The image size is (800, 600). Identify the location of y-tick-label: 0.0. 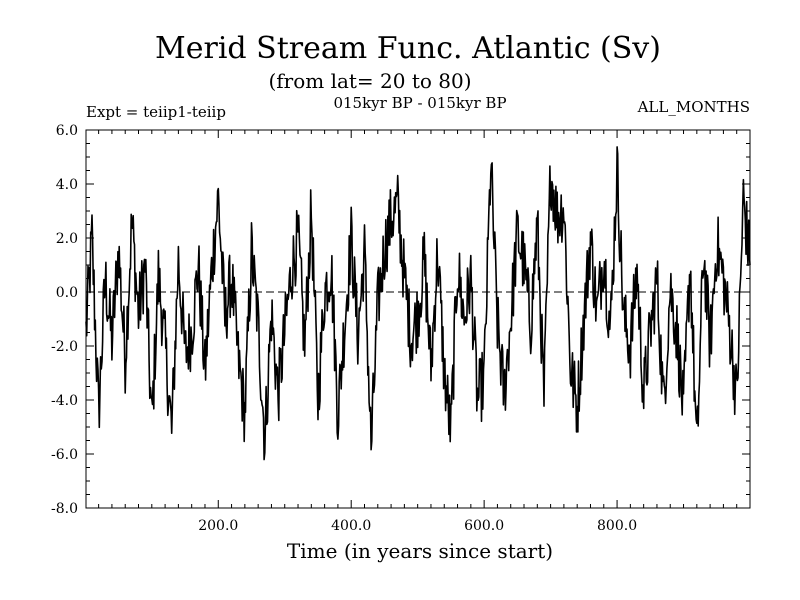
(67, 293).